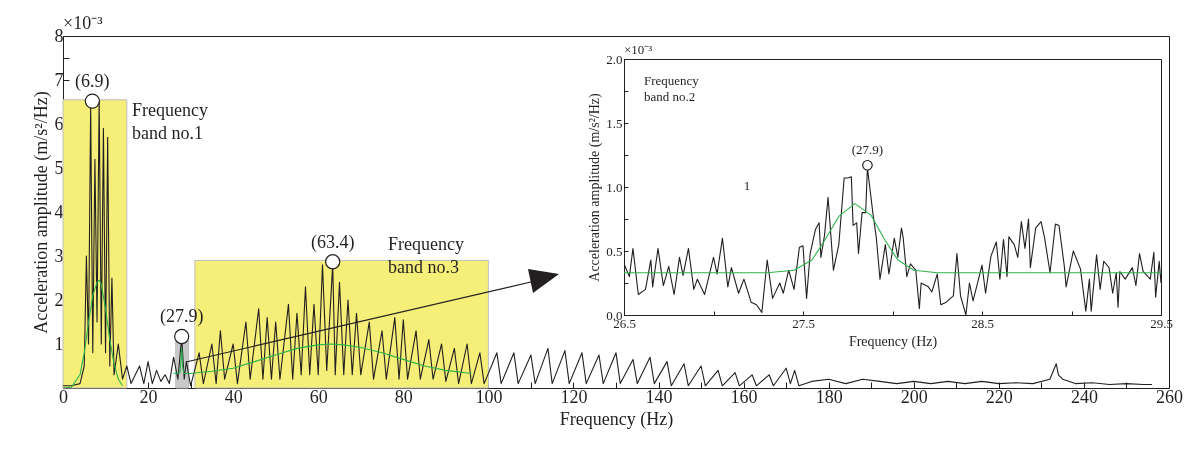 Image resolution: width=1196 pixels, height=452 pixels. I want to click on x-tick-label: 160, so click(744, 396).